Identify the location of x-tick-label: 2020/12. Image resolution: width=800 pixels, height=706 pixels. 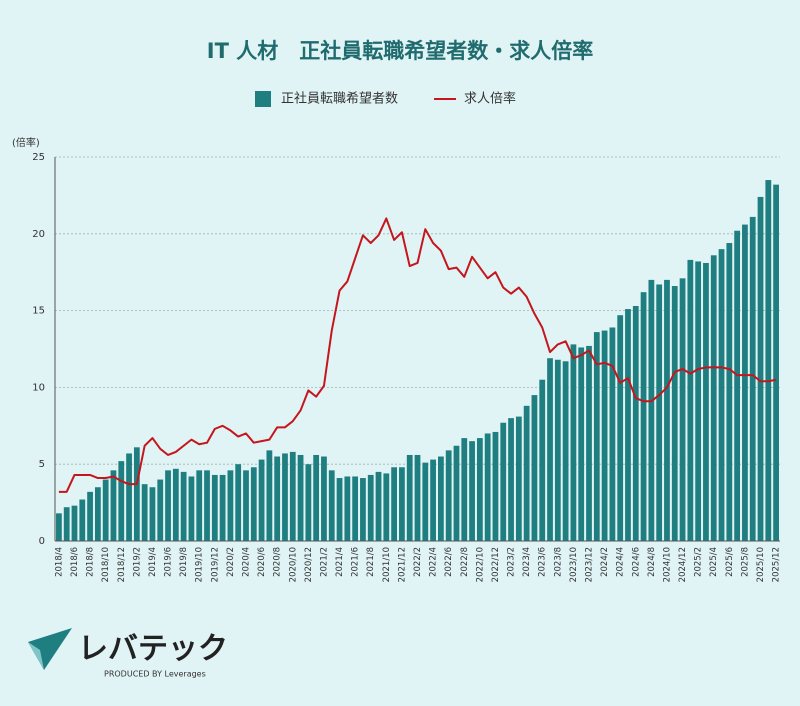
(309, 564).